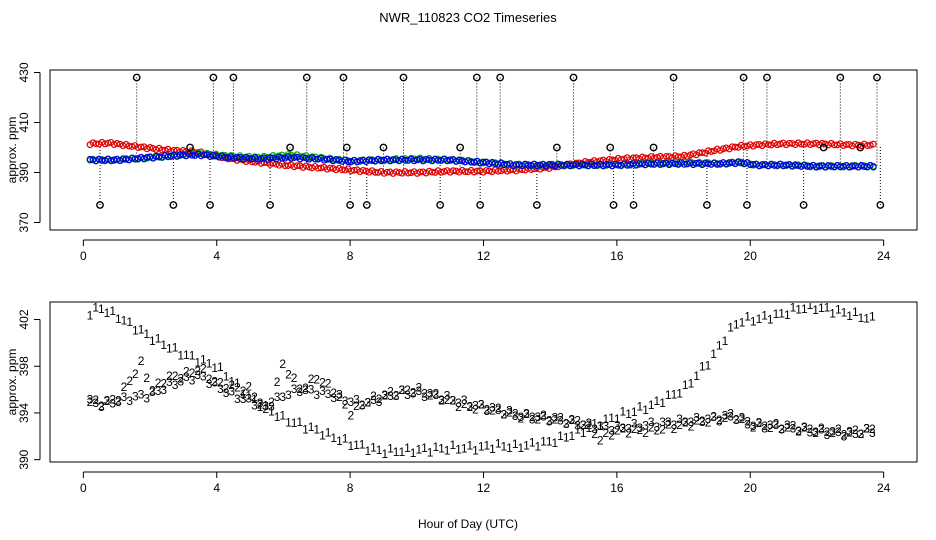  I want to click on x-tick-label: 16, so click(617, 256).